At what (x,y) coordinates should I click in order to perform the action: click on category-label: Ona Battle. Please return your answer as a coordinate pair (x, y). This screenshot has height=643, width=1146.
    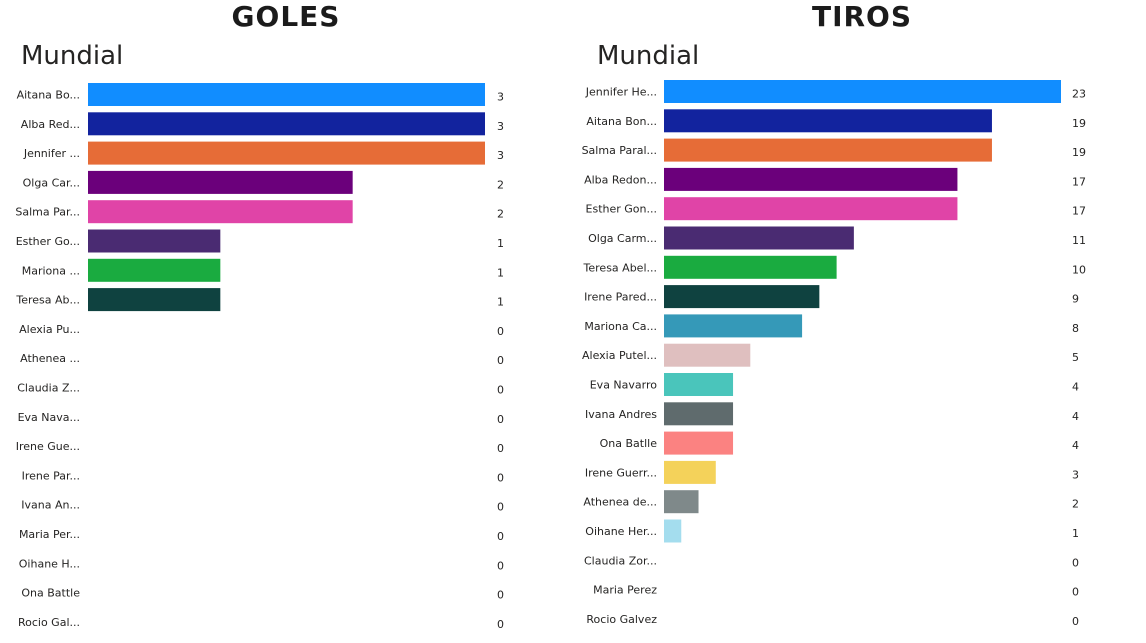
    Looking at the image, I should click on (50, 593).